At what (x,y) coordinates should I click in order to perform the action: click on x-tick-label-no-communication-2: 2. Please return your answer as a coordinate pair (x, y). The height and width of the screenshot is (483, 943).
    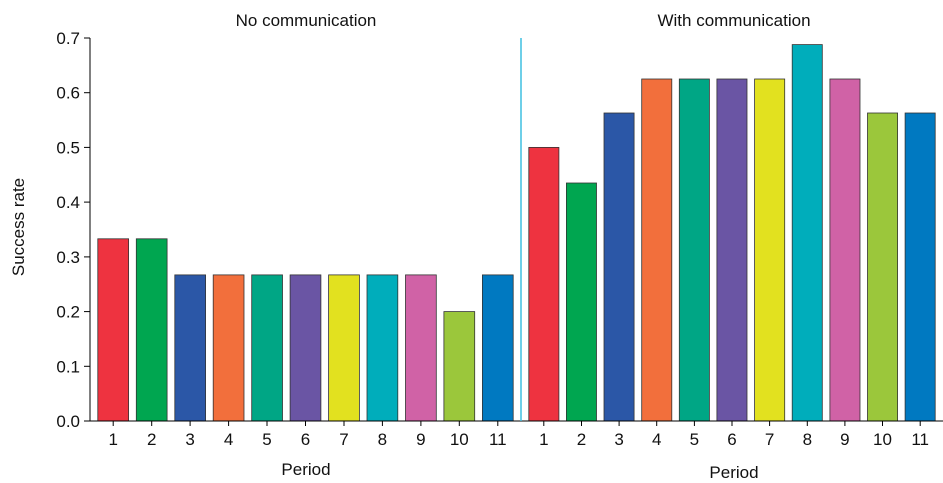
    Looking at the image, I should click on (151, 439).